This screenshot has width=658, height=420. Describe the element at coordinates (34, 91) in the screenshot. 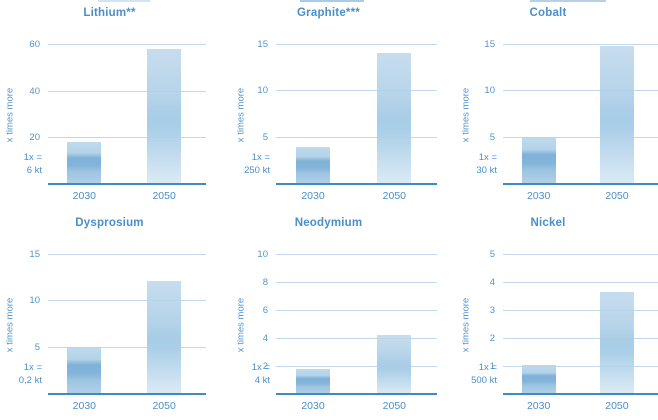

I see `y-tick-label: 40` at that location.